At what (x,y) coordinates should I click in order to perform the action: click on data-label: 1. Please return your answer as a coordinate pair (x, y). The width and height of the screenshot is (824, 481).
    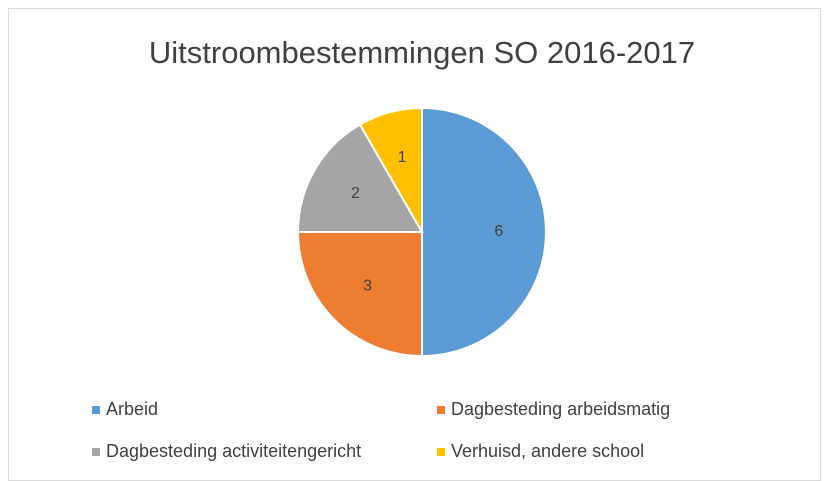
    Looking at the image, I should click on (402, 157).